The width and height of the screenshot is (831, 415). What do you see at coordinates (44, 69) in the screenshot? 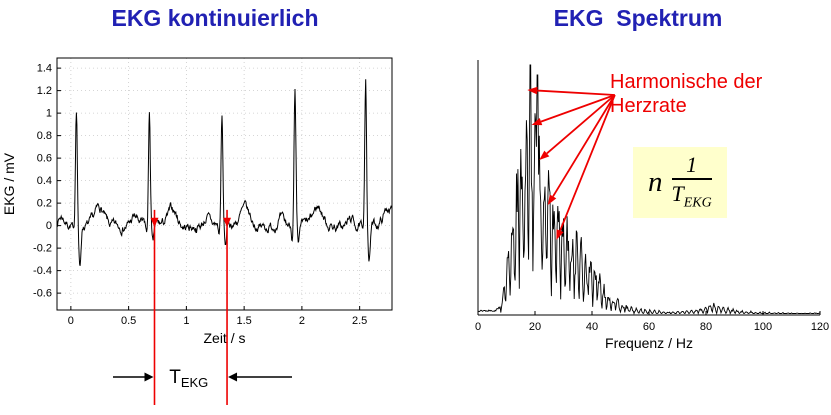
I see `svg-text: 1.4` at bounding box center [44, 69].